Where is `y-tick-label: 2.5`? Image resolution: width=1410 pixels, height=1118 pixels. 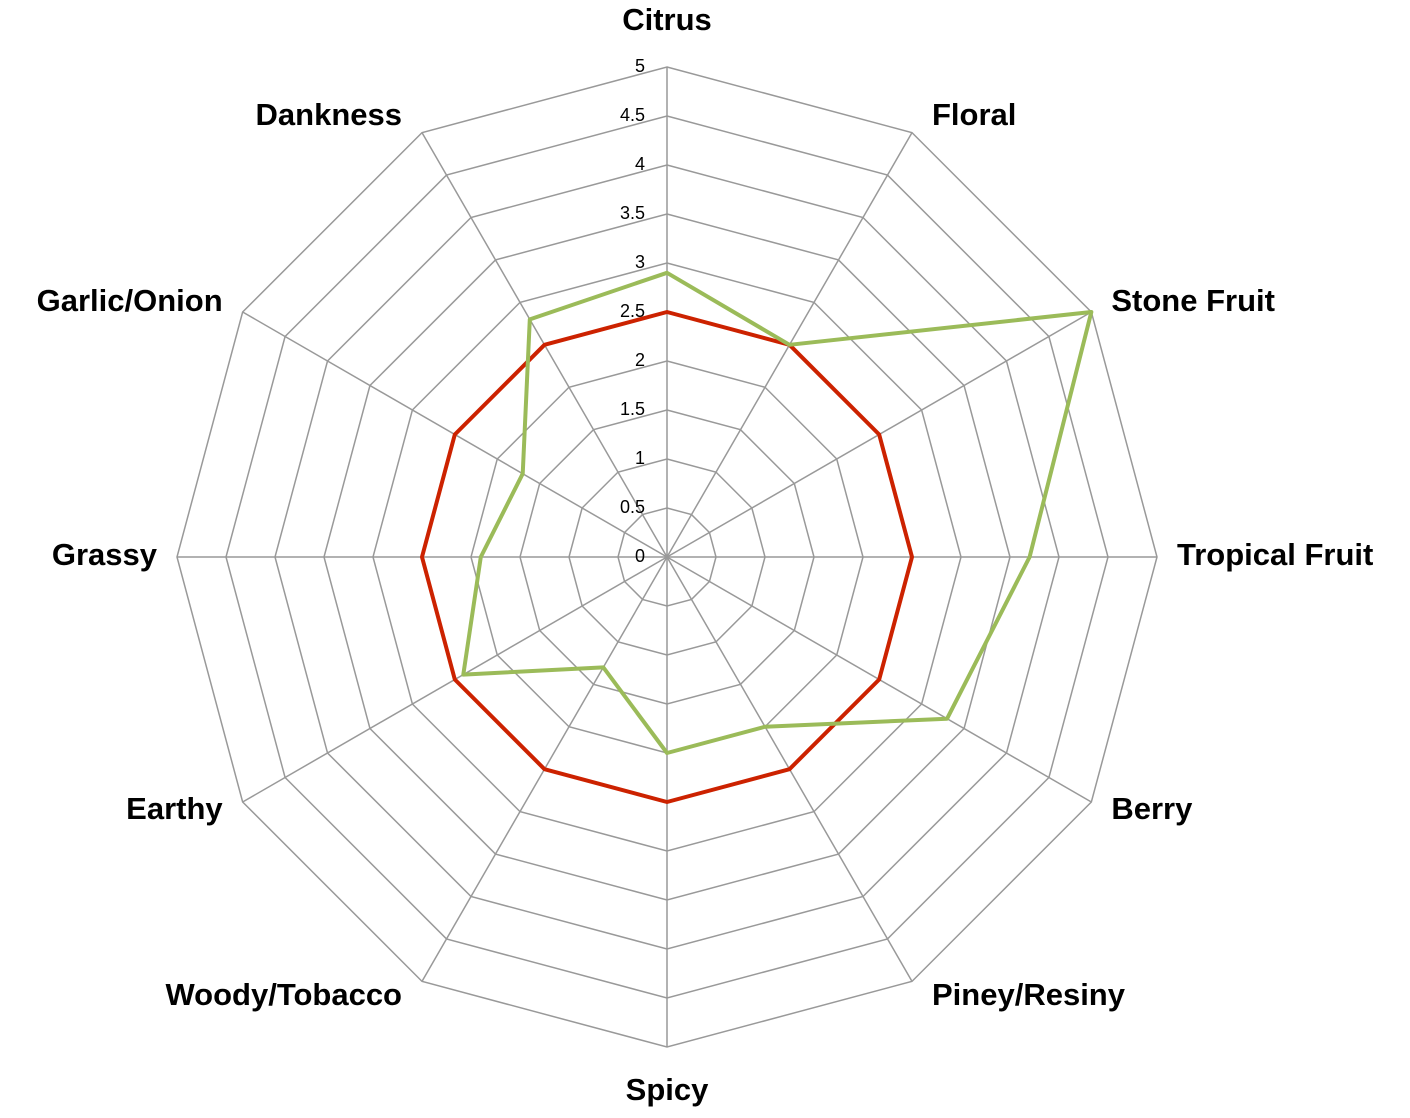 y-tick-label: 2.5 is located at coordinates (632, 311).